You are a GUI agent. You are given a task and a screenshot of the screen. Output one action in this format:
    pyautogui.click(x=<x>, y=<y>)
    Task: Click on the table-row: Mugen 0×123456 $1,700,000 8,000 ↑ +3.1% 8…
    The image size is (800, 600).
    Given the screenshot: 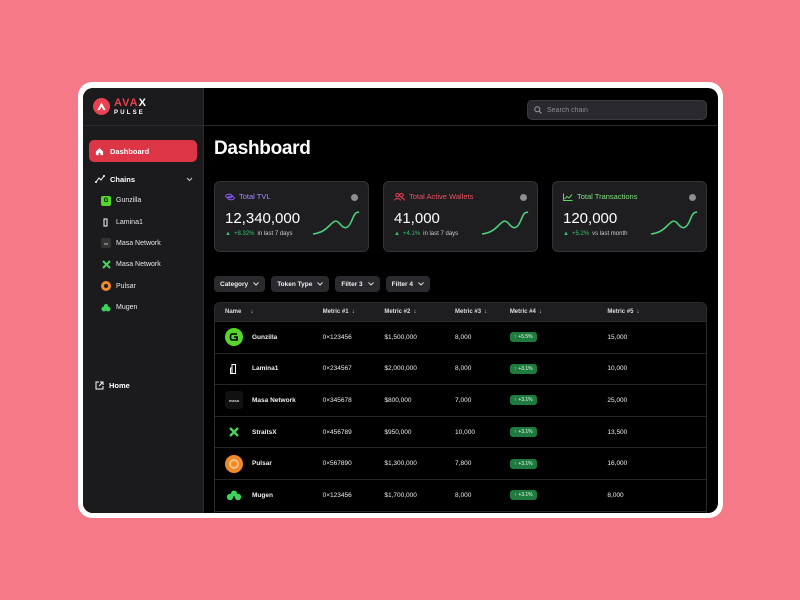 What is the action you would take?
    pyautogui.click(x=460, y=496)
    